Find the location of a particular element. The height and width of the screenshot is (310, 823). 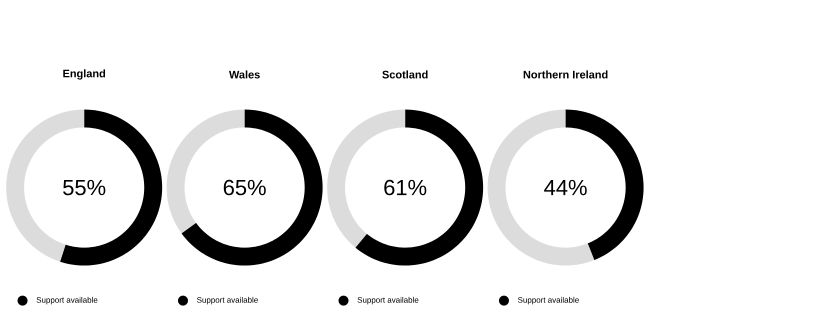

chart-title: England is located at coordinates (84, 74).